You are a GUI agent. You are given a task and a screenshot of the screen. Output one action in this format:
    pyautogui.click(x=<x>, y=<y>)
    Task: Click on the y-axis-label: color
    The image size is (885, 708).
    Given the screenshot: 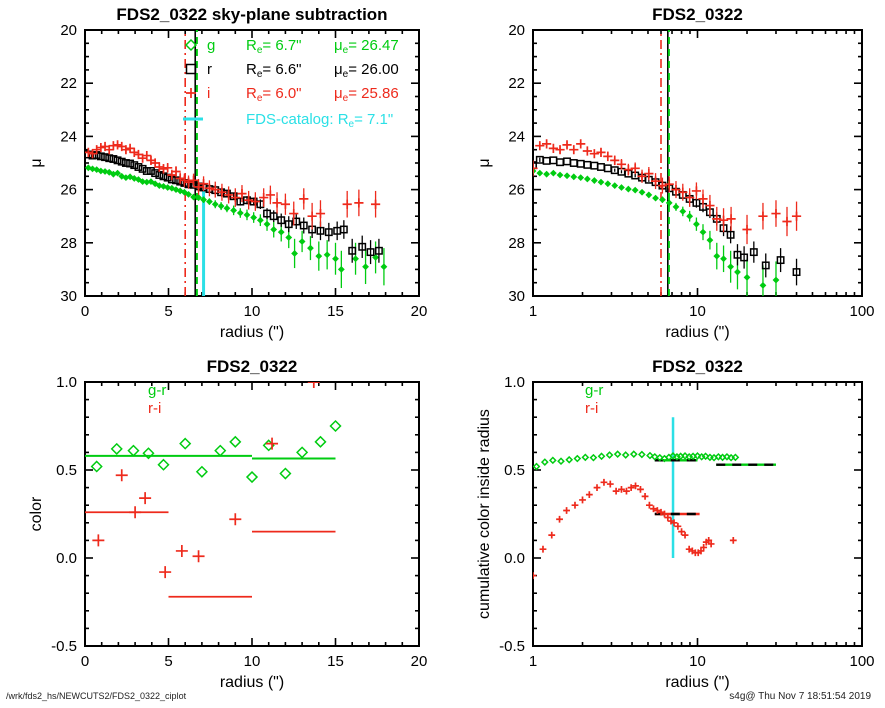 What is the action you would take?
    pyautogui.click(x=36, y=513)
    